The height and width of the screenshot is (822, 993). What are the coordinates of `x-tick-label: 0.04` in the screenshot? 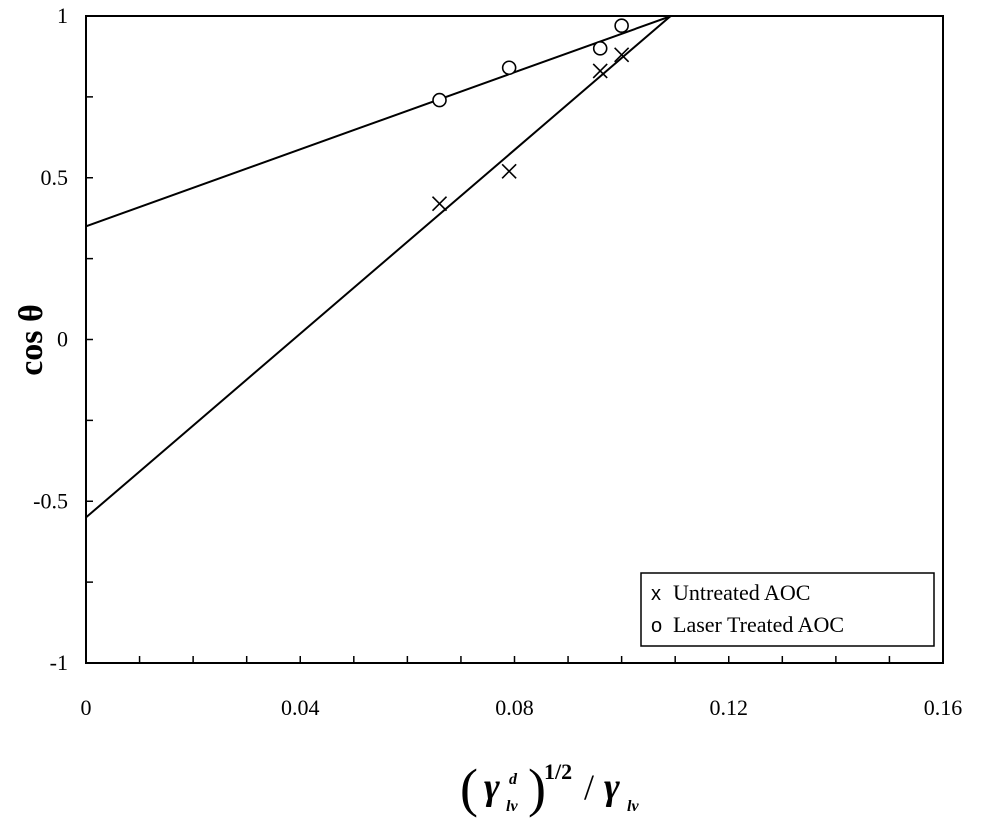 It's located at (300, 707).